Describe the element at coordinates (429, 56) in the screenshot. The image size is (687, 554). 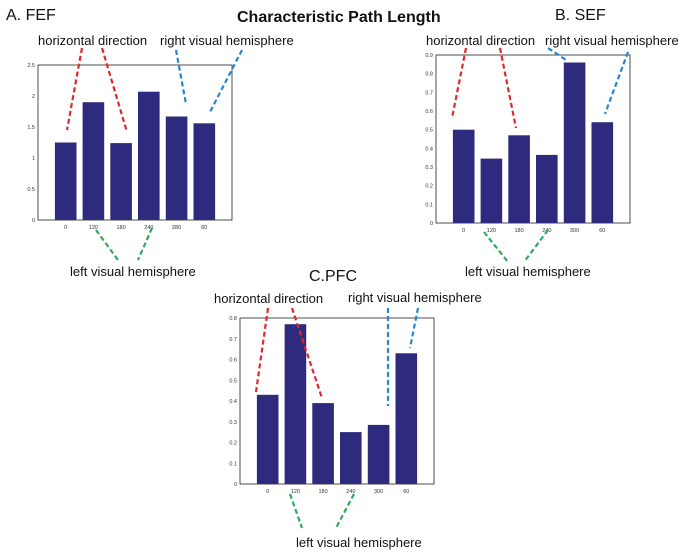
I see `y-tick-label: 0.9` at that location.